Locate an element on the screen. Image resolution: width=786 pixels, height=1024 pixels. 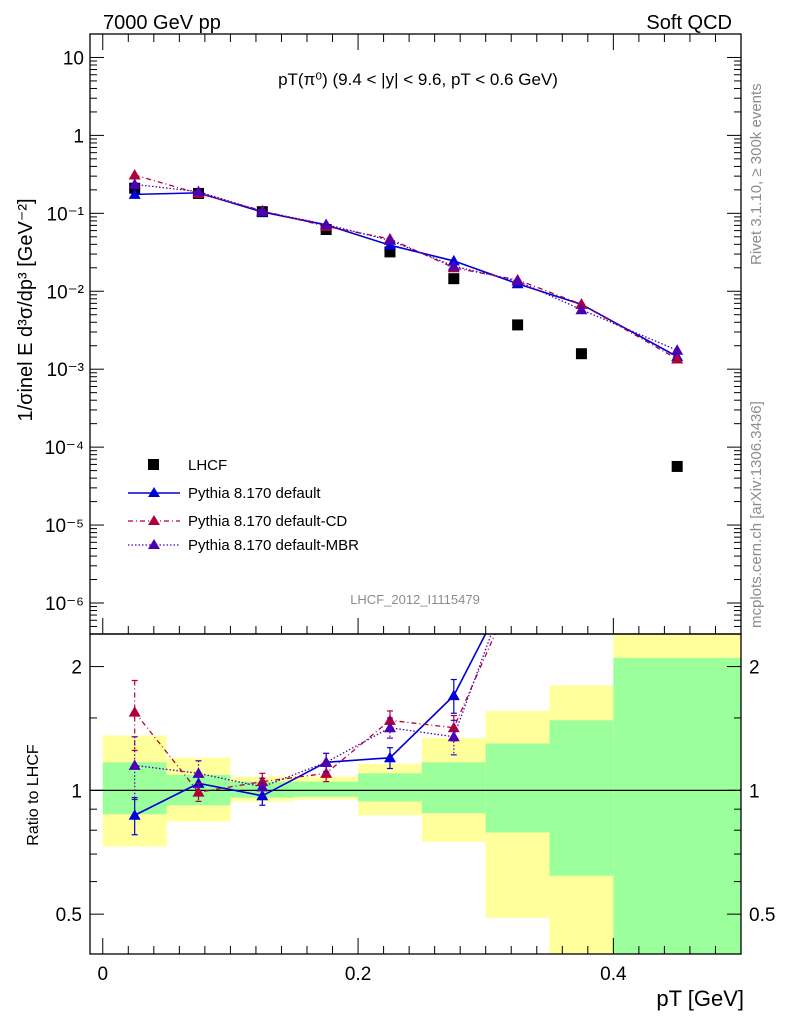
y-tick-label: 10⁻¹ is located at coordinates (66, 214).